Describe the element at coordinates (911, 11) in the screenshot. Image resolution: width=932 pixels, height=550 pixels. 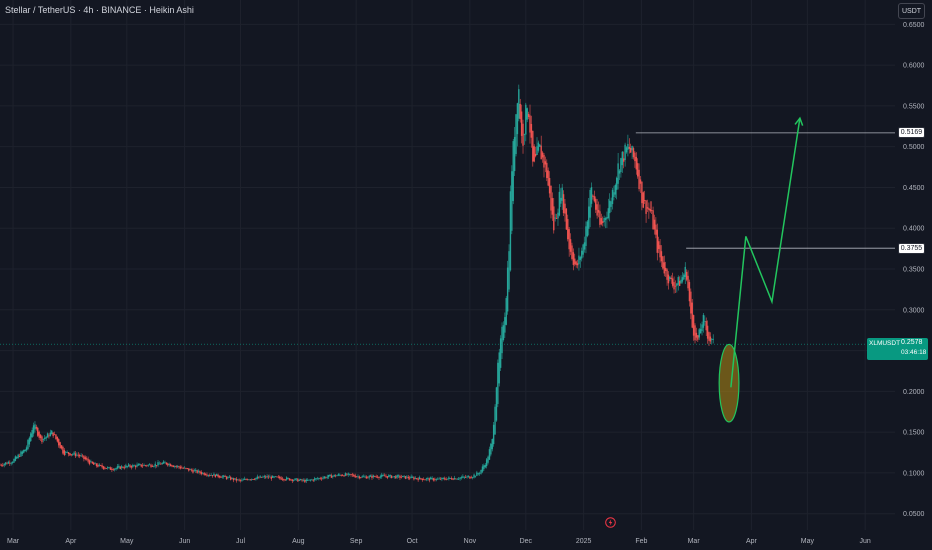
I see `currency-button: USDT` at that location.